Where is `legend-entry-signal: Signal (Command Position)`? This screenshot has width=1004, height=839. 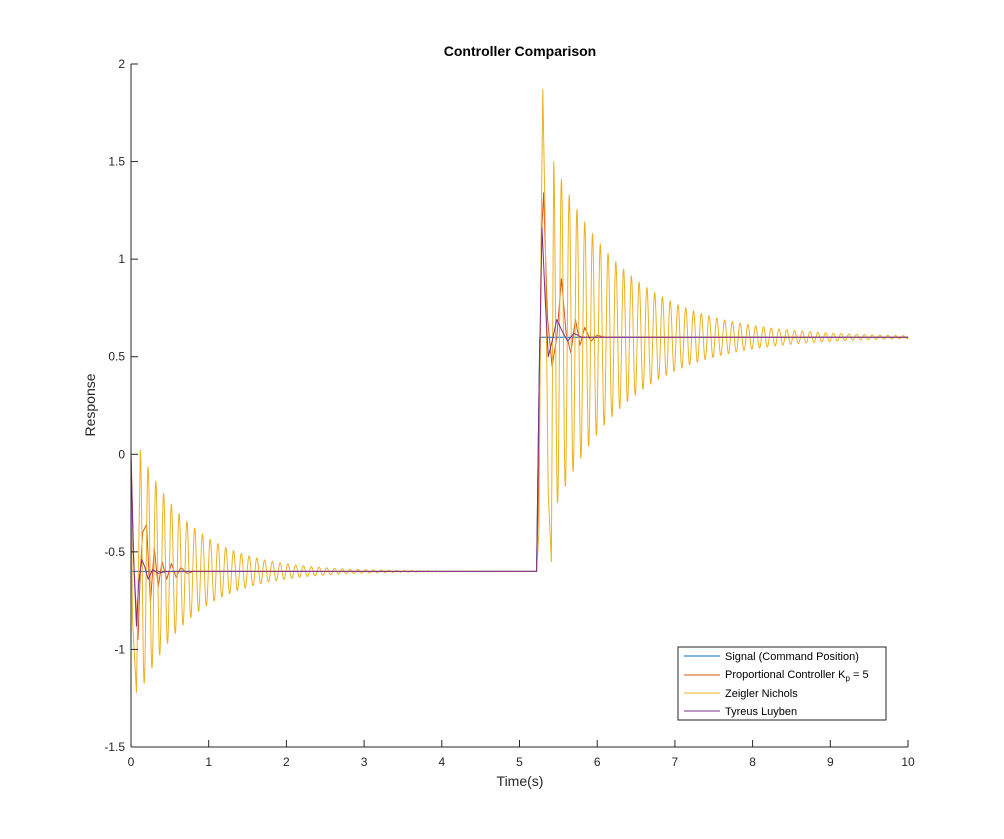 legend-entry-signal: Signal (Command Position) is located at coordinates (792, 657).